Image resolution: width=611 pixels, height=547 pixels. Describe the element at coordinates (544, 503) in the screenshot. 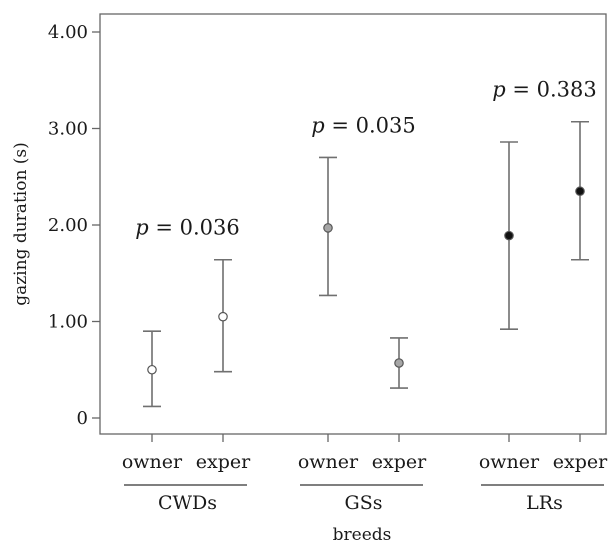

I see `group-label-LRs: LRs` at that location.